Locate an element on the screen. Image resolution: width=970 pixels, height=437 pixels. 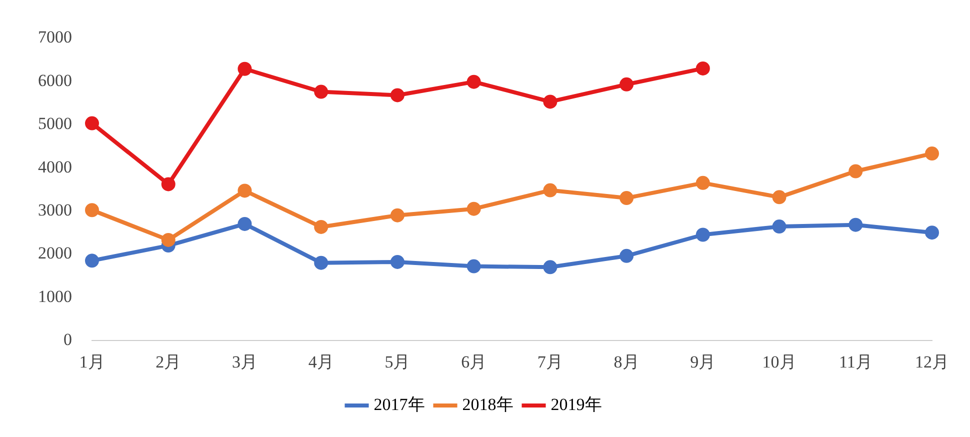
legend-label: 2018年 is located at coordinates (488, 404).